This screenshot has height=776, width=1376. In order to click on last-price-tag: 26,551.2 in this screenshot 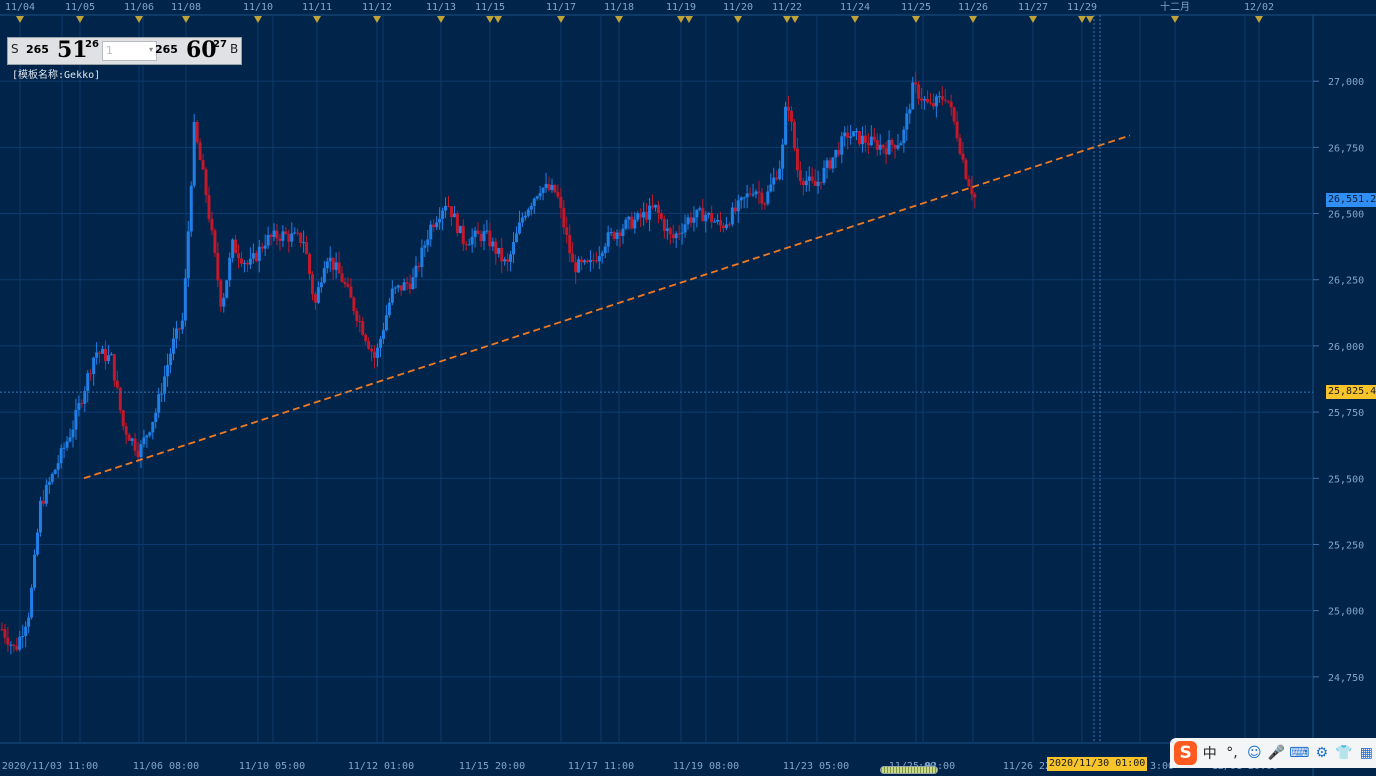, I will do `click(1351, 199)`.